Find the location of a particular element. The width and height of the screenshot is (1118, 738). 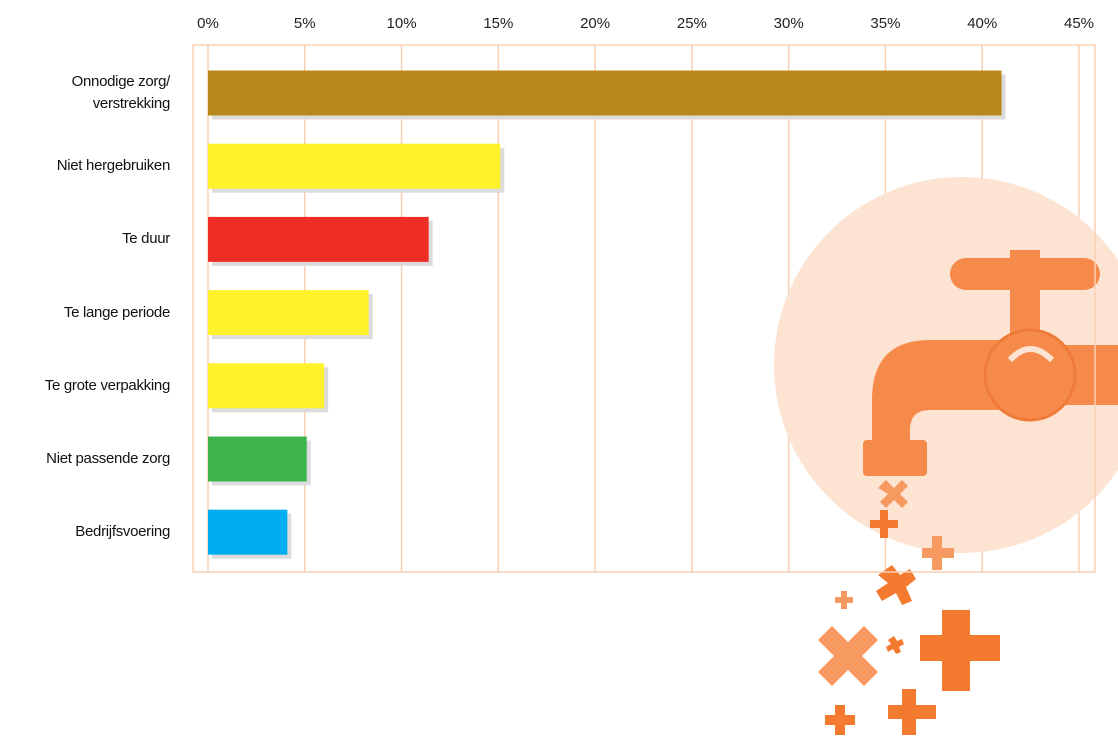

x-tick-label: 25% is located at coordinates (692, 23).